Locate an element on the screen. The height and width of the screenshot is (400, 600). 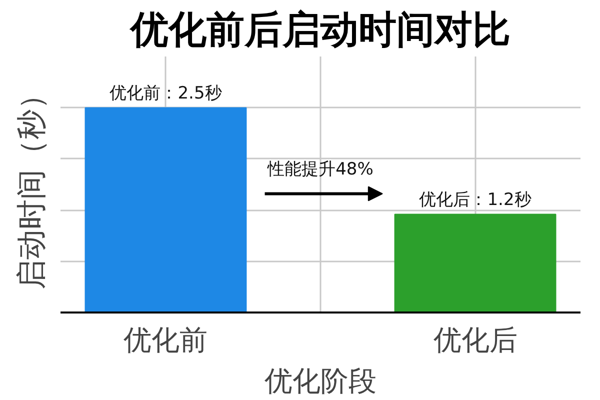
data-label: 优化前：2.5秒 is located at coordinates (166, 94).